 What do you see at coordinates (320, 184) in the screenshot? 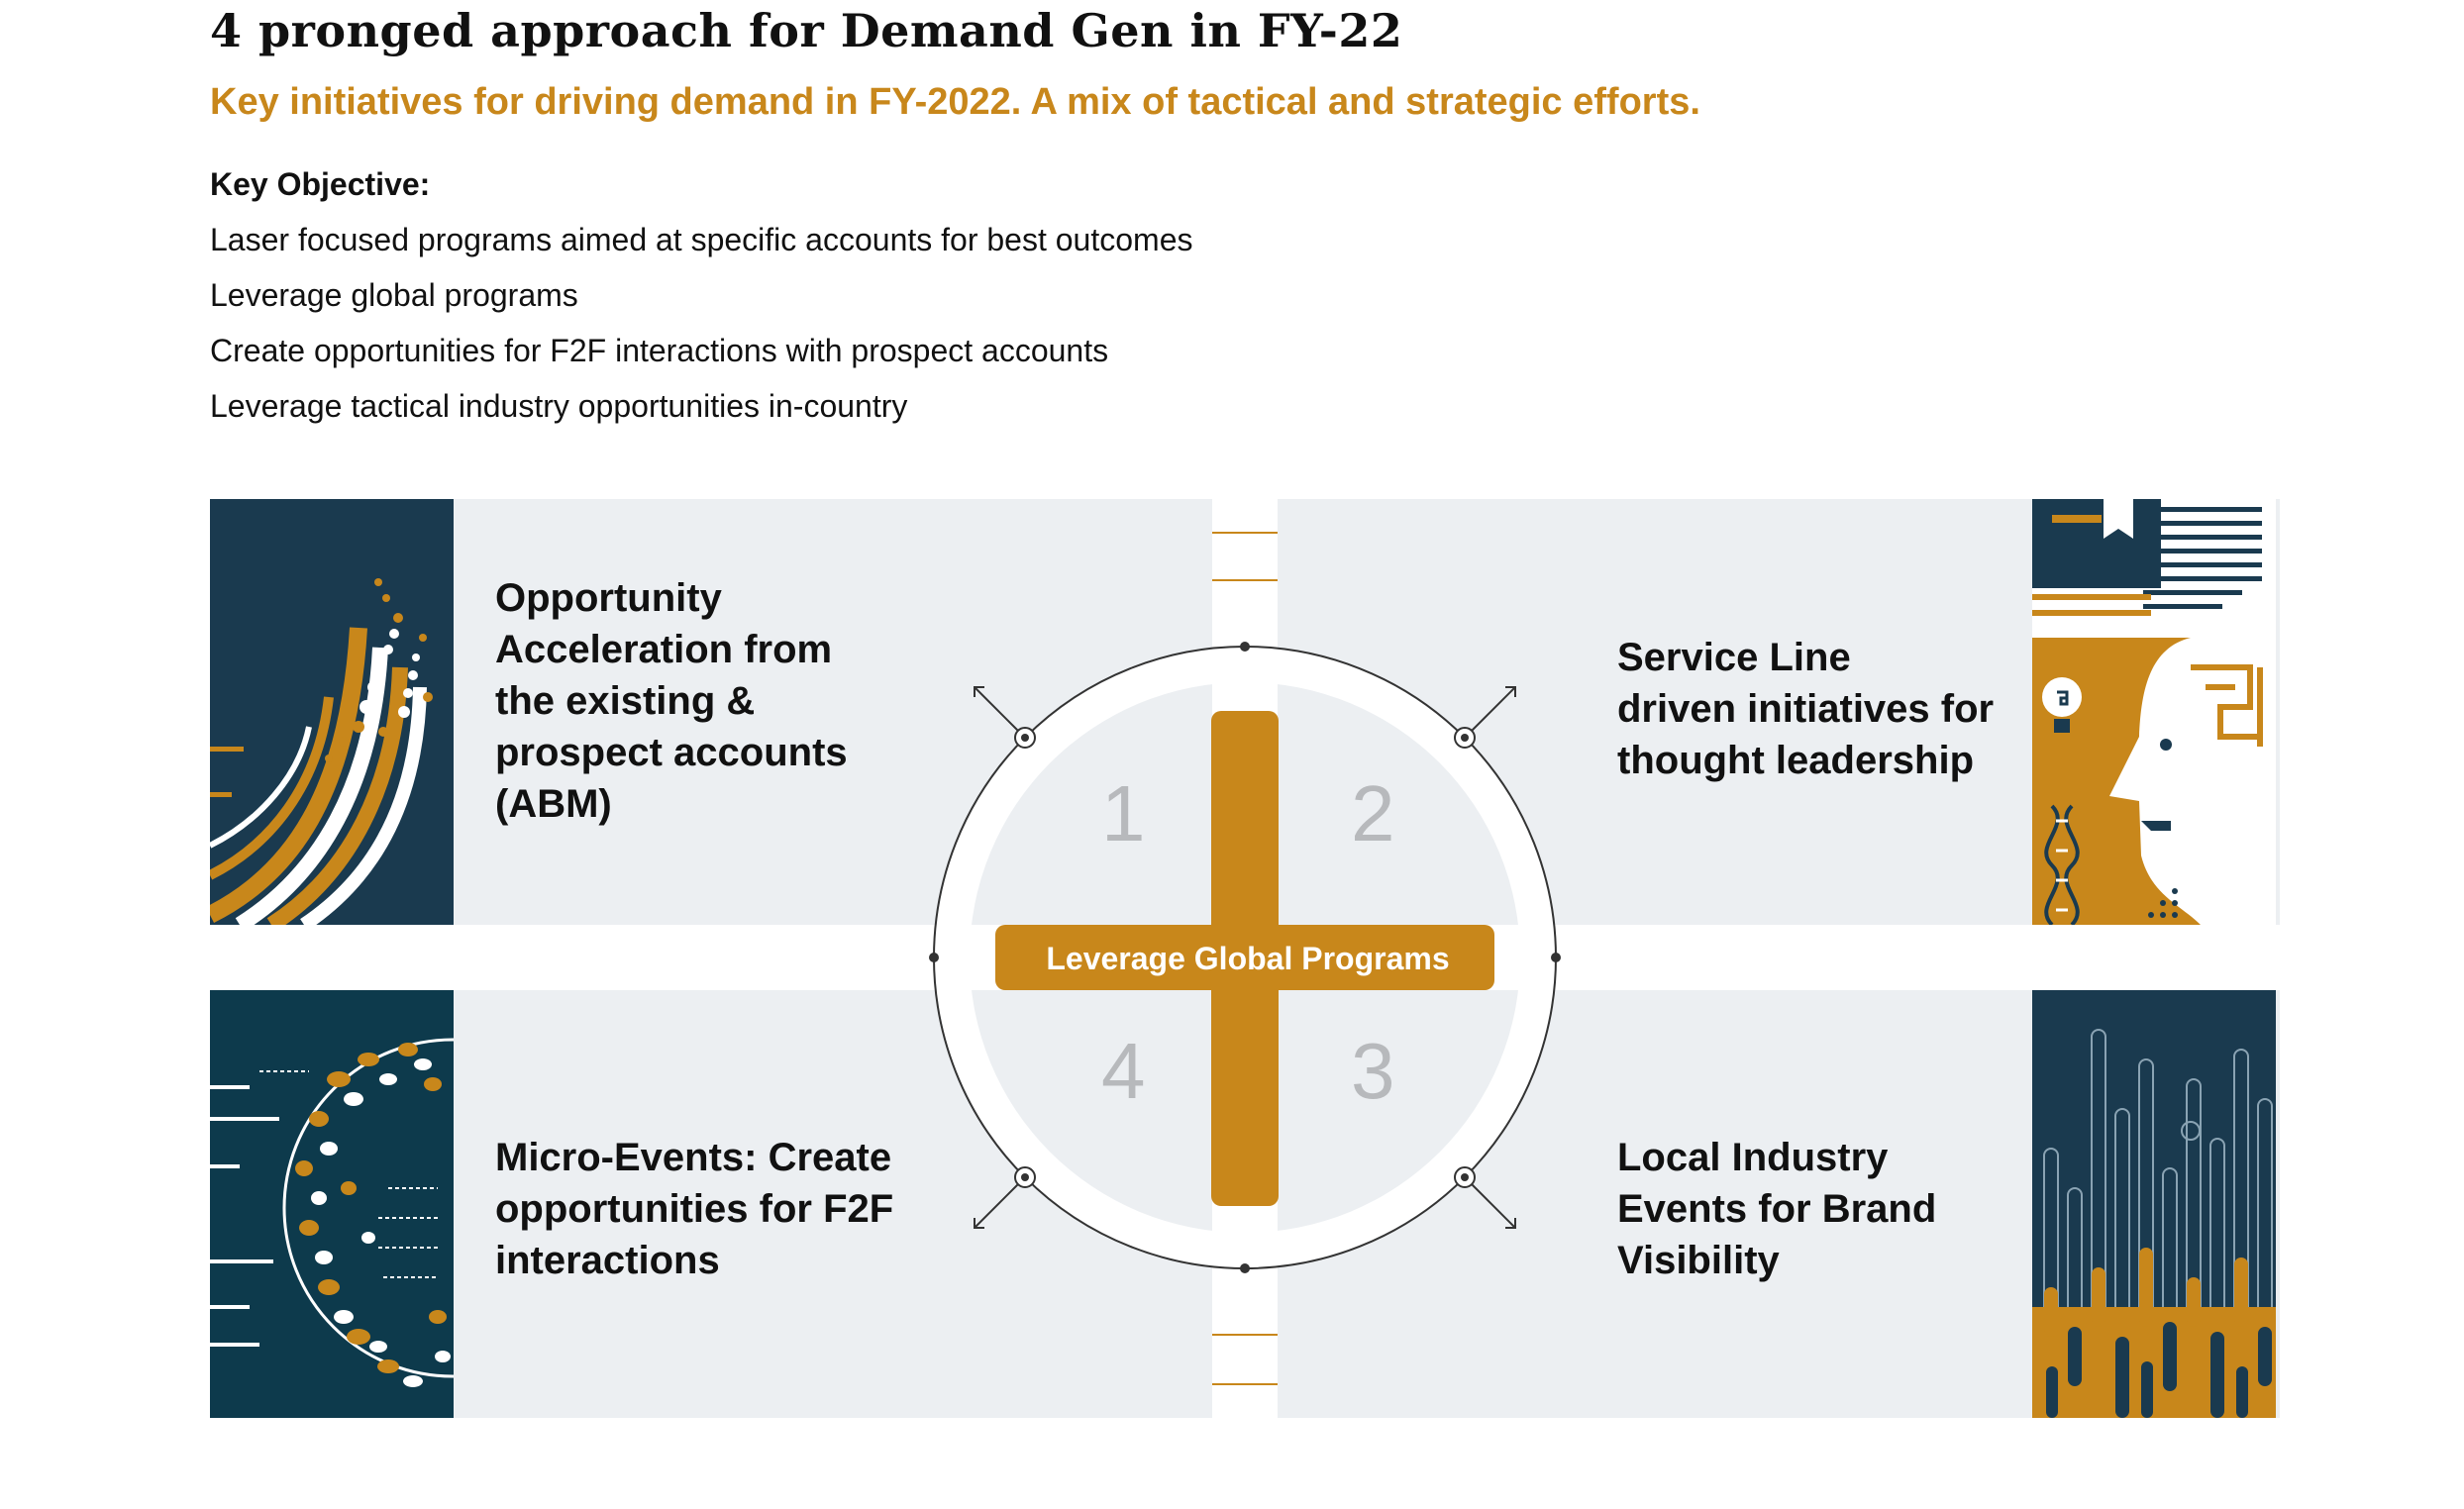
I see `objective-heading: Key Objective:` at bounding box center [320, 184].